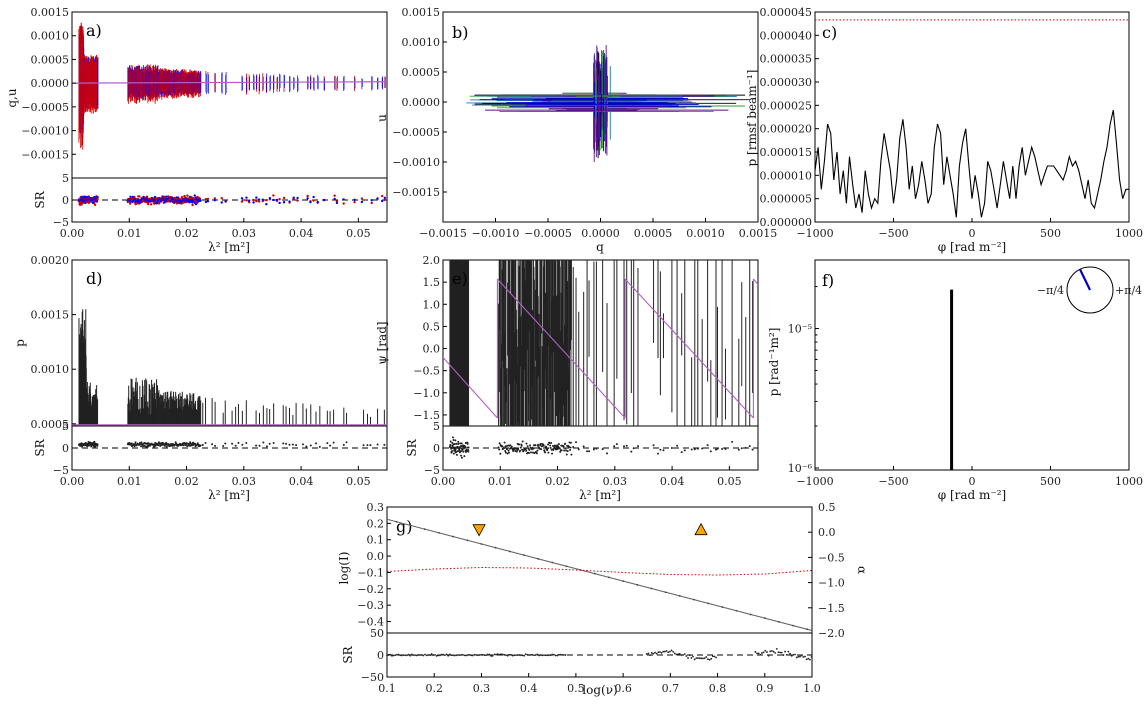 The image size is (1148, 705). What do you see at coordinates (344, 568) in the screenshot?
I see `panel-g-ylabel: log(I)` at bounding box center [344, 568].